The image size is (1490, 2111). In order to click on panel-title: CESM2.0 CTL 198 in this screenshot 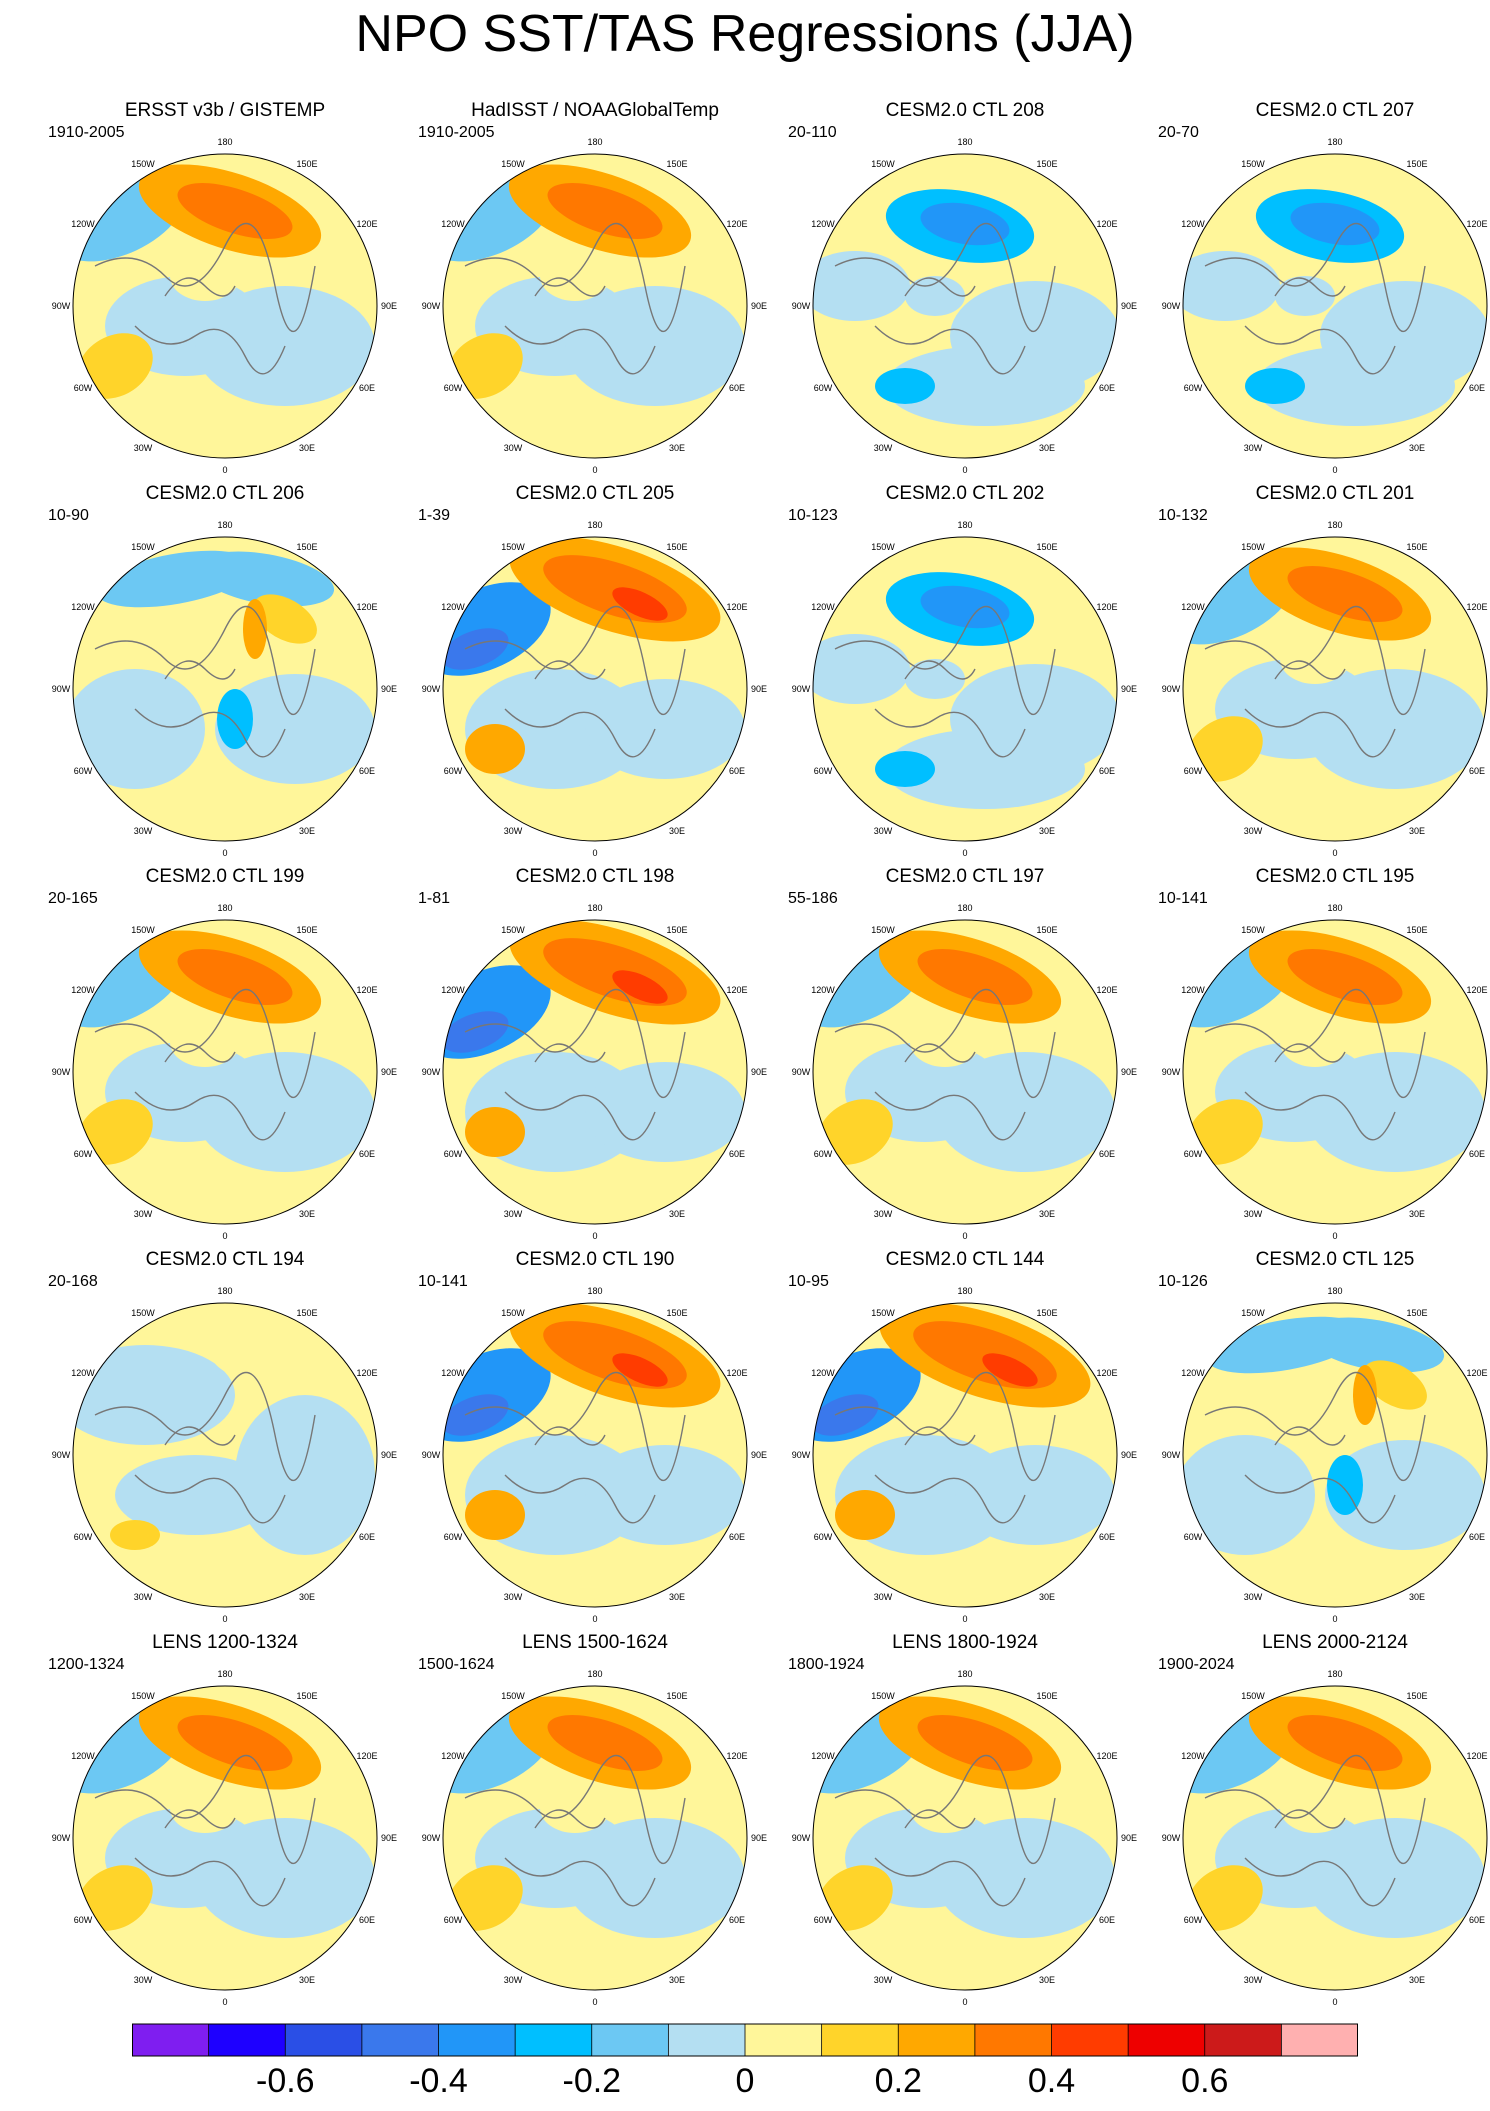, I will do `click(595, 876)`.